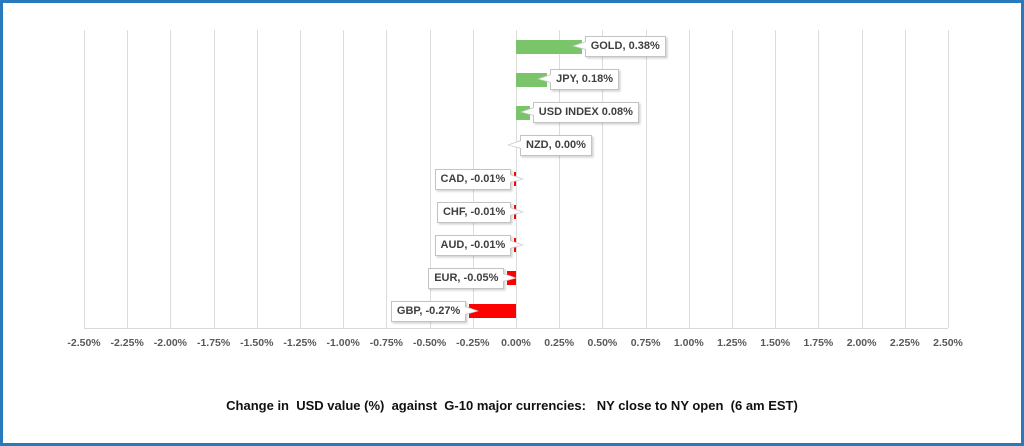 This screenshot has height=446, width=1024. Describe the element at coordinates (579, 113) in the screenshot. I see `data-label-usd-index: USD INDEX 0.08%` at that location.